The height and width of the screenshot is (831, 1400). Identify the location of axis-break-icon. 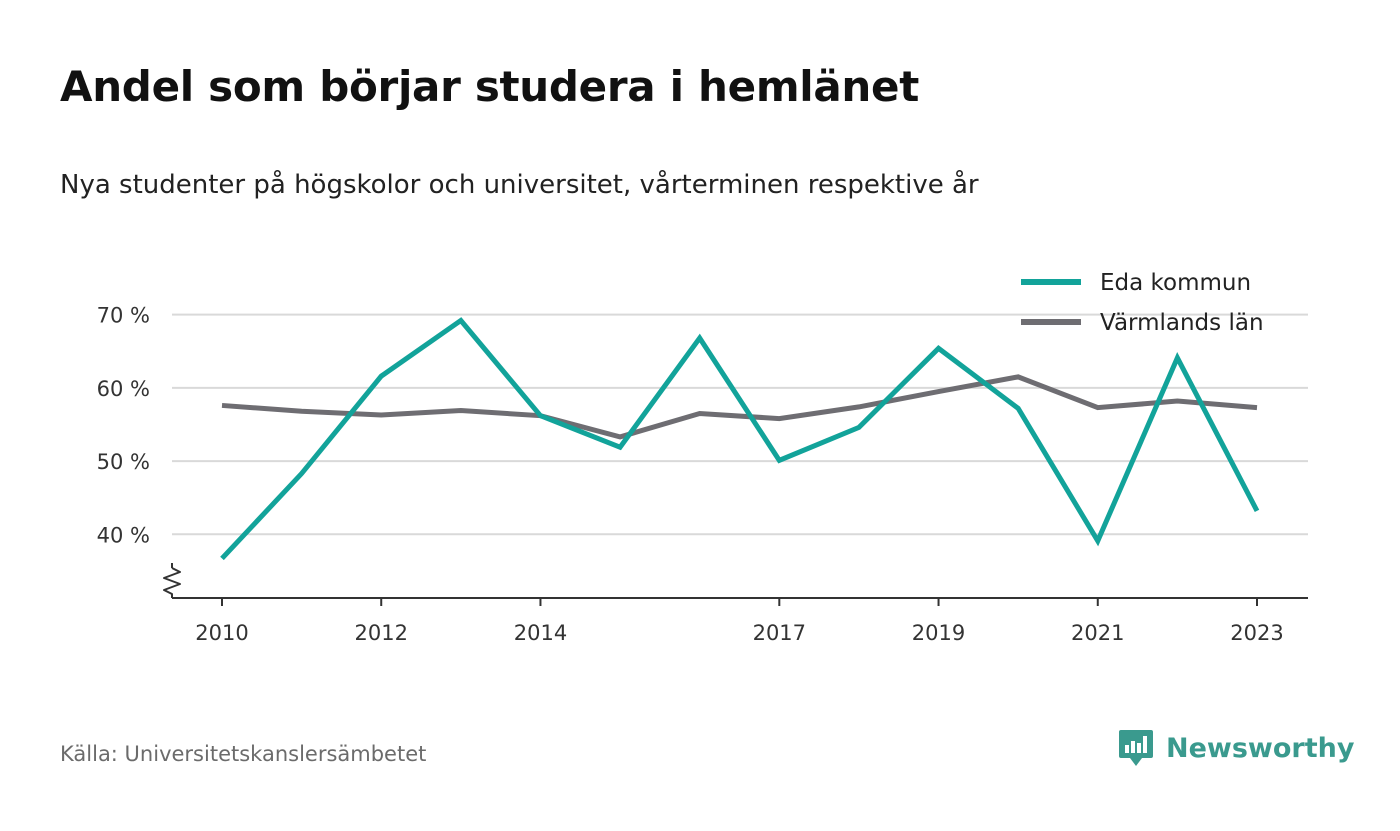
(172, 582).